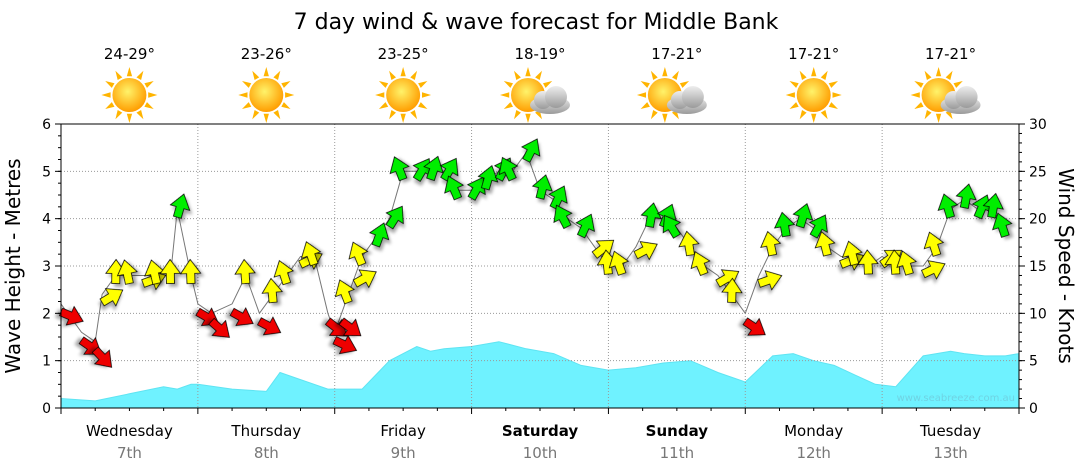  I want to click on day-label: Wednesday, so click(129, 431).